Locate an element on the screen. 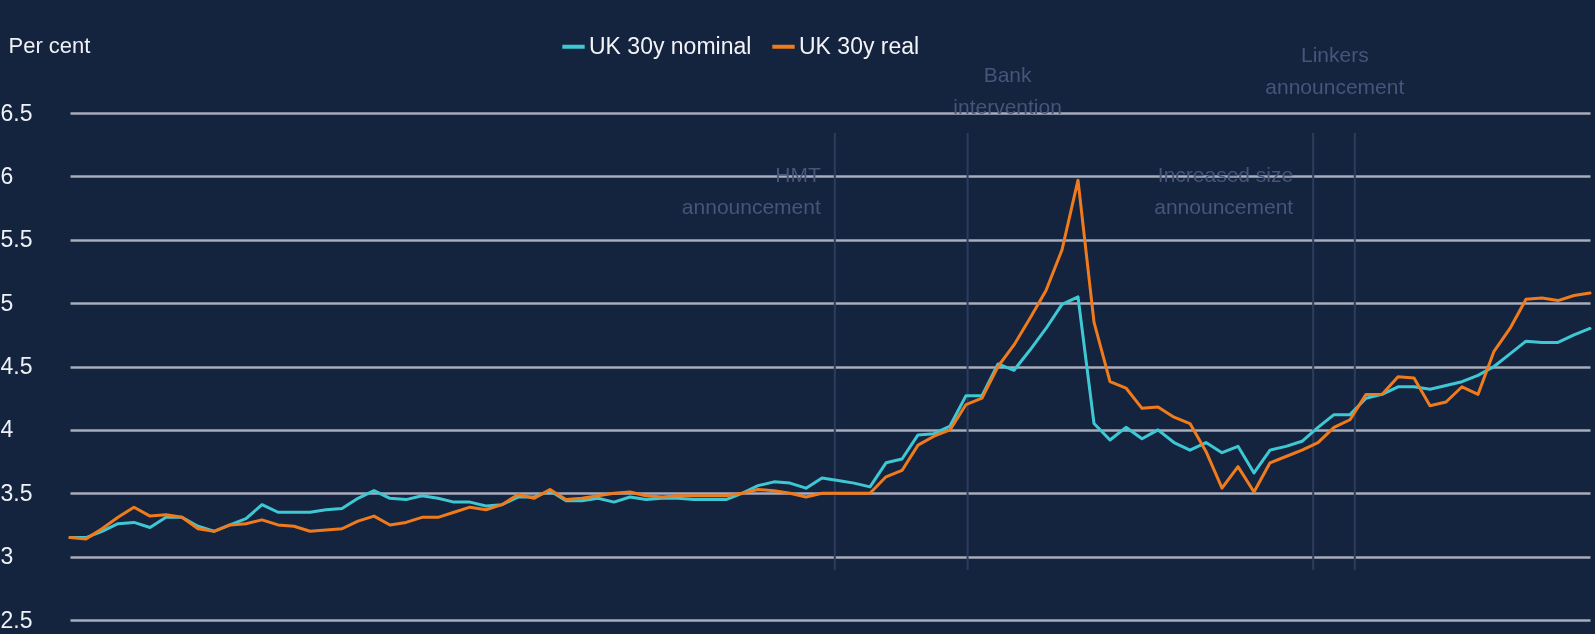 The height and width of the screenshot is (634, 1595). text: Linkers announcement is located at coordinates (1335, 70).